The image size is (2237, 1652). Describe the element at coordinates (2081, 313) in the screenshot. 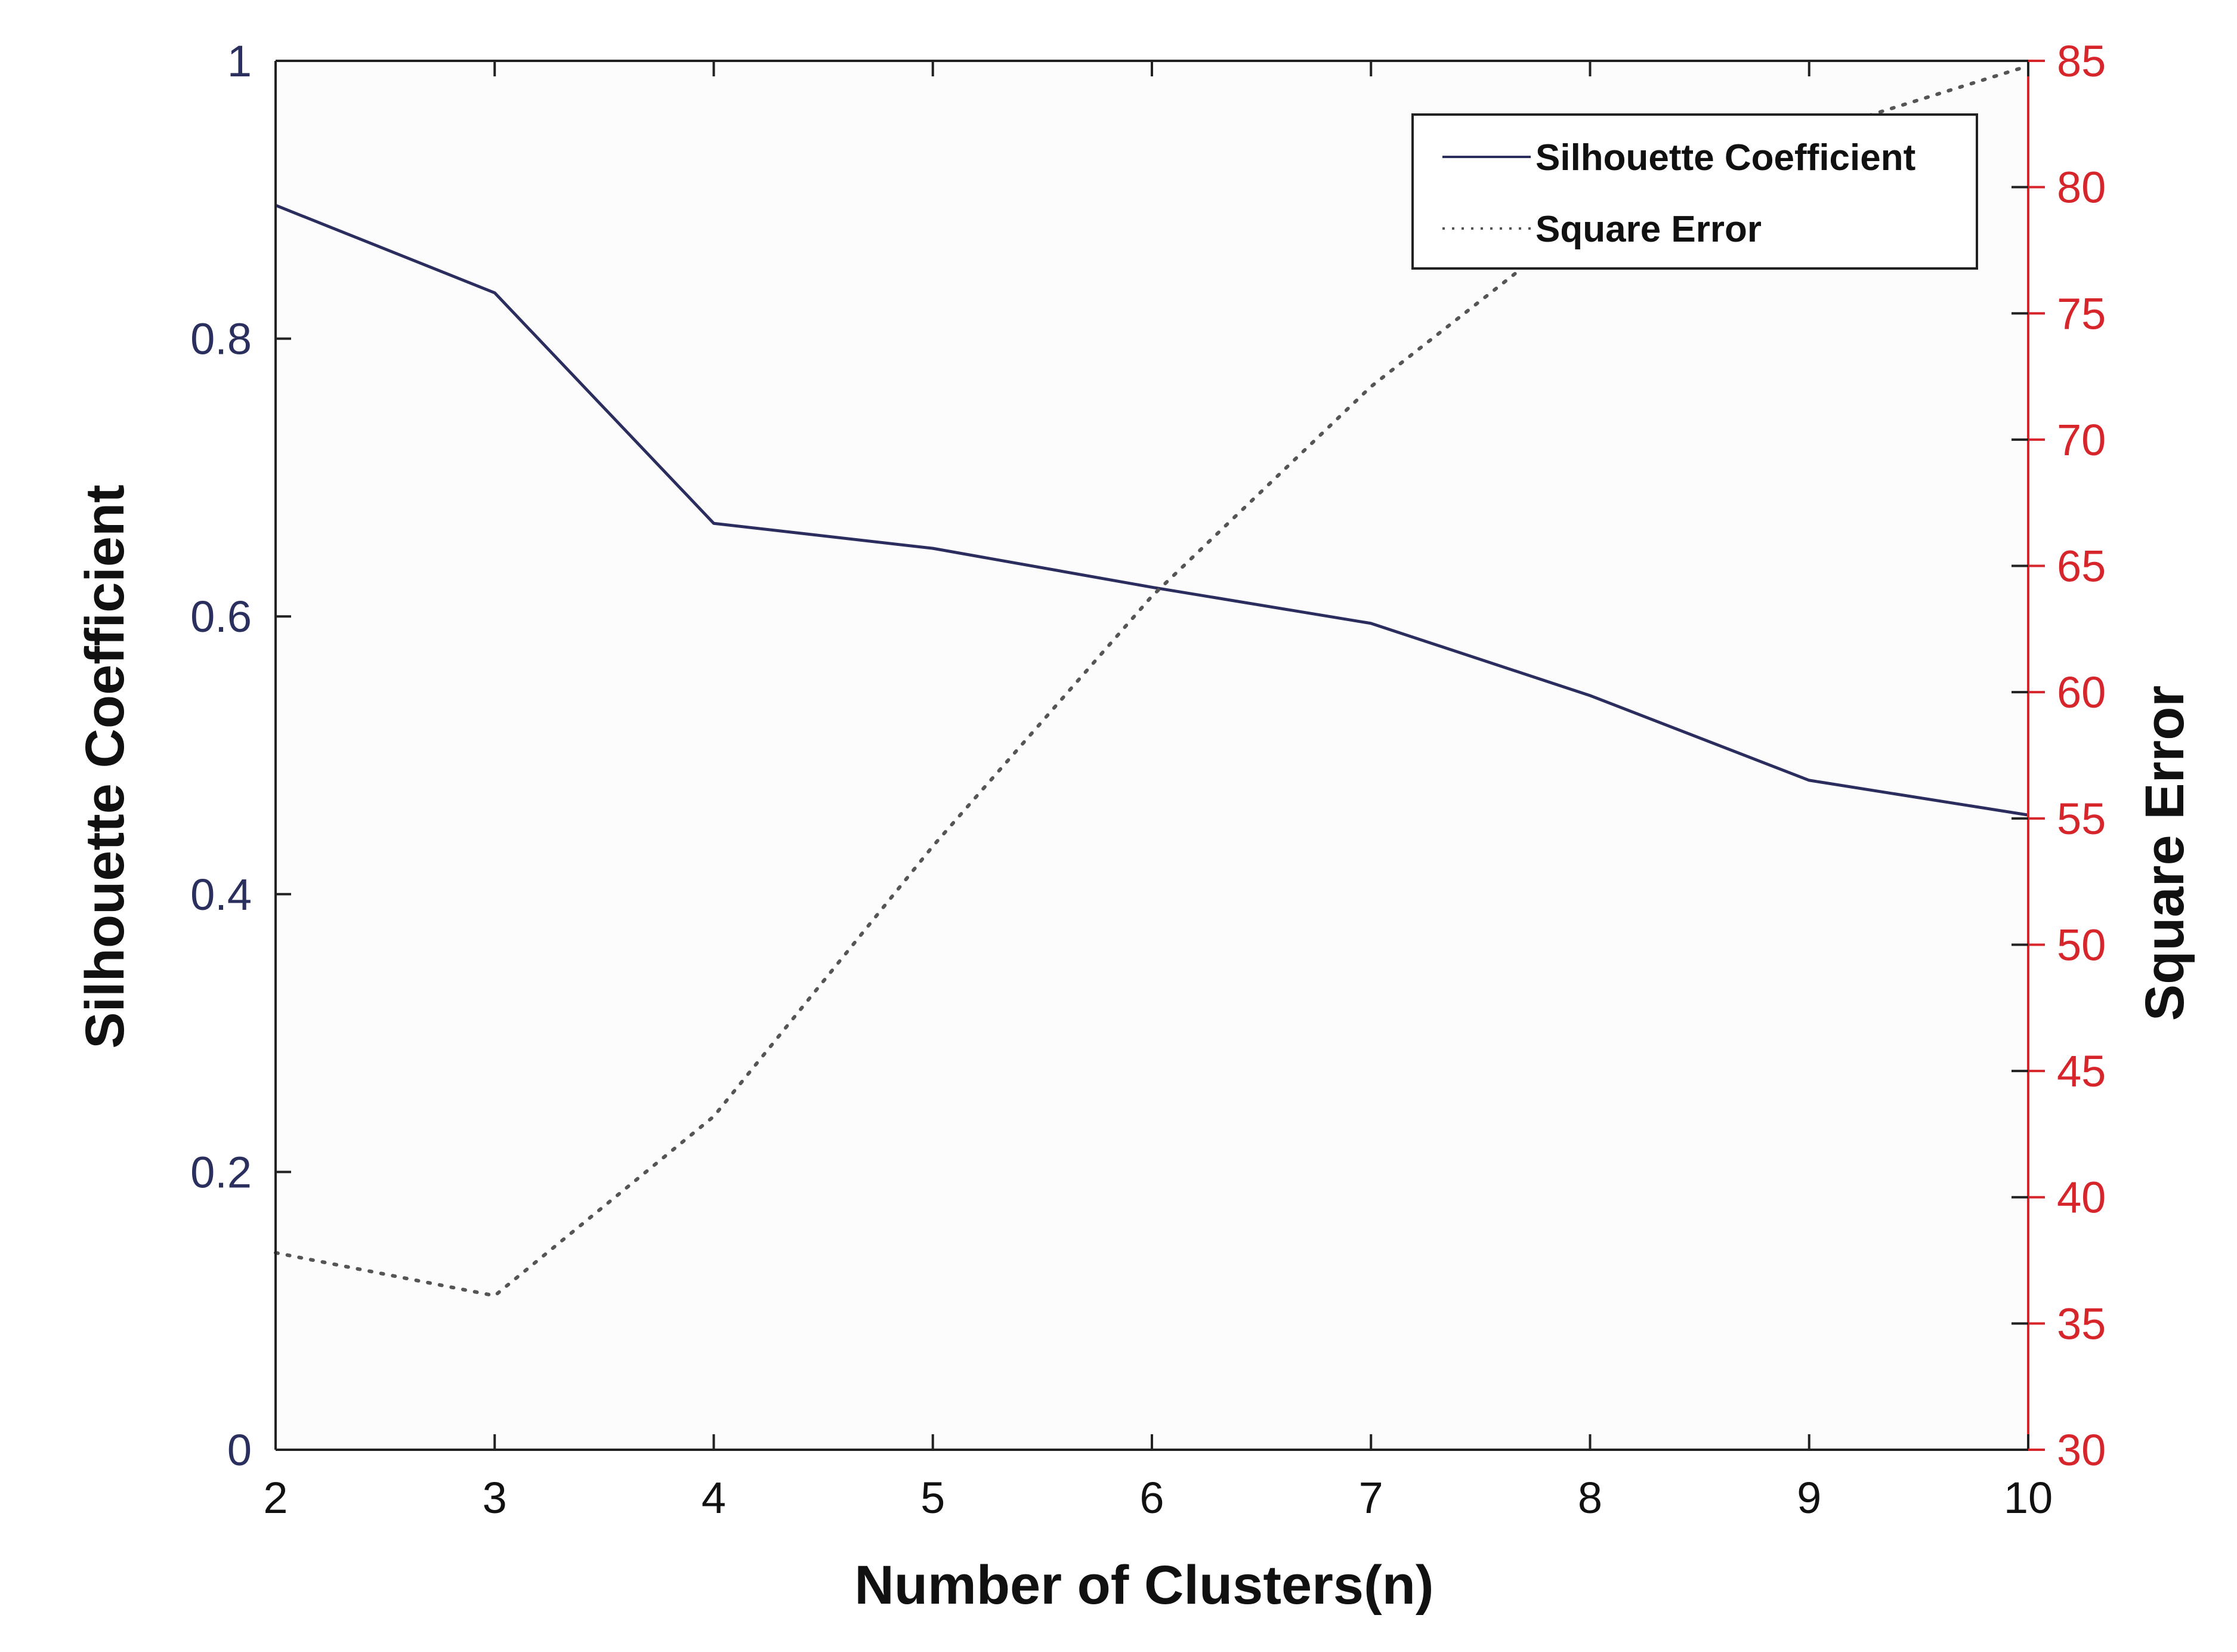

I see `y-tick-label-right: 75` at that location.